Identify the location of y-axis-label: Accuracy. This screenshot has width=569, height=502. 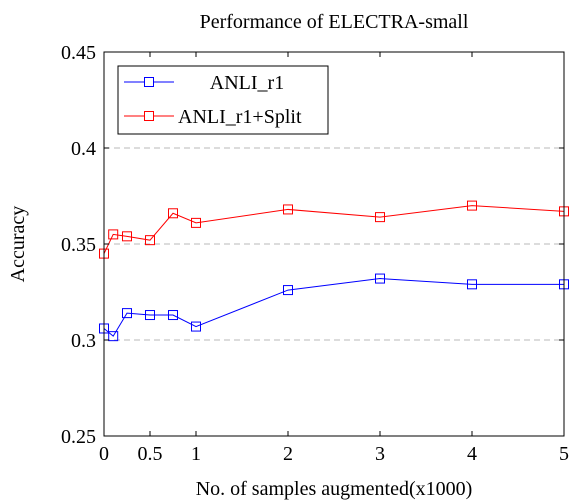
(18, 244).